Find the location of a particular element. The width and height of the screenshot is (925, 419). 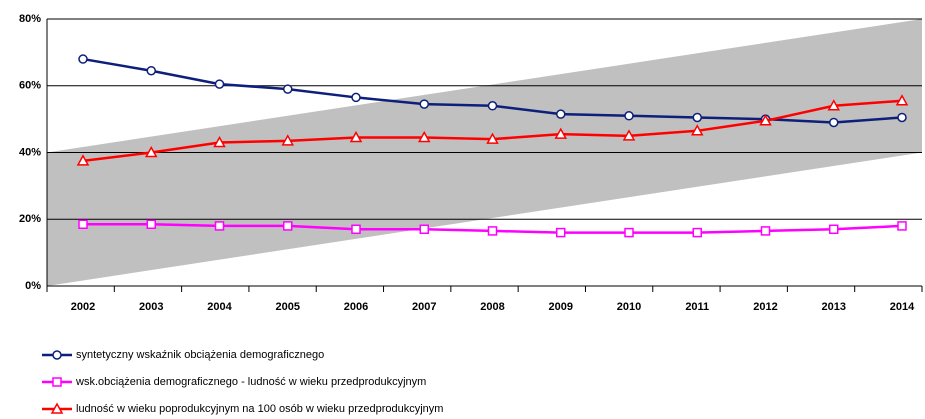

x-tick-label: 2004 is located at coordinates (219, 307).